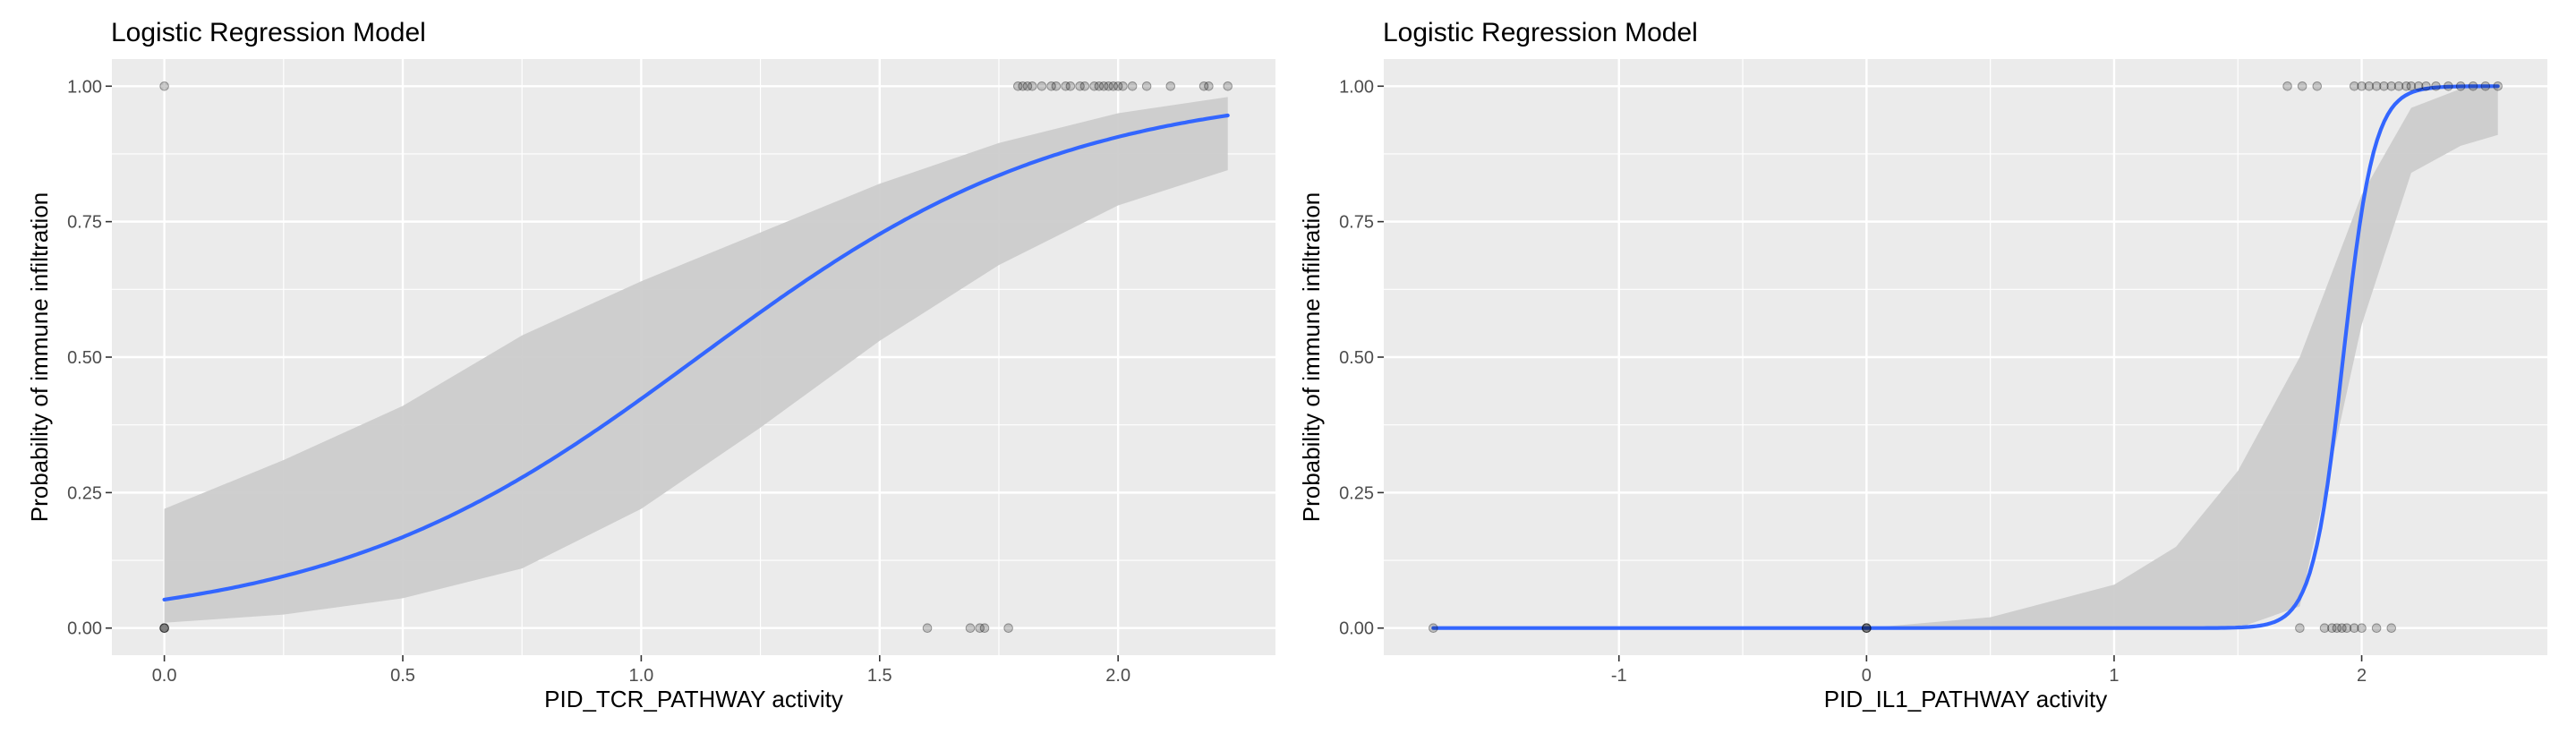 The height and width of the screenshot is (742, 2576). I want to click on x-axis-title: PID_TCR_PATHWAY activity, so click(693, 699).